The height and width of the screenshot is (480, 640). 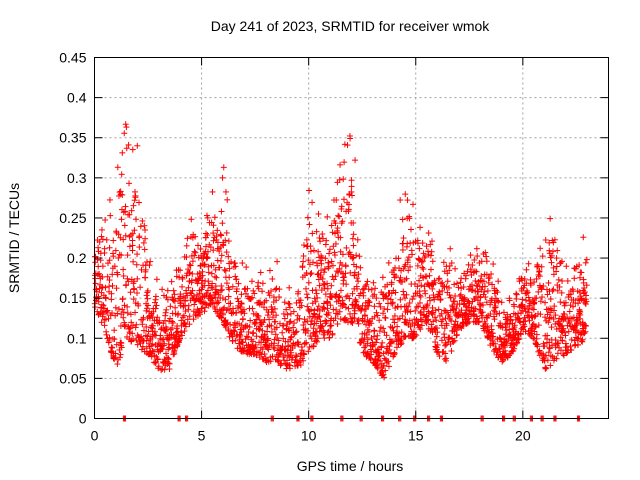 What do you see at coordinates (309, 436) in the screenshot?
I see `x-tick-label: 10` at bounding box center [309, 436].